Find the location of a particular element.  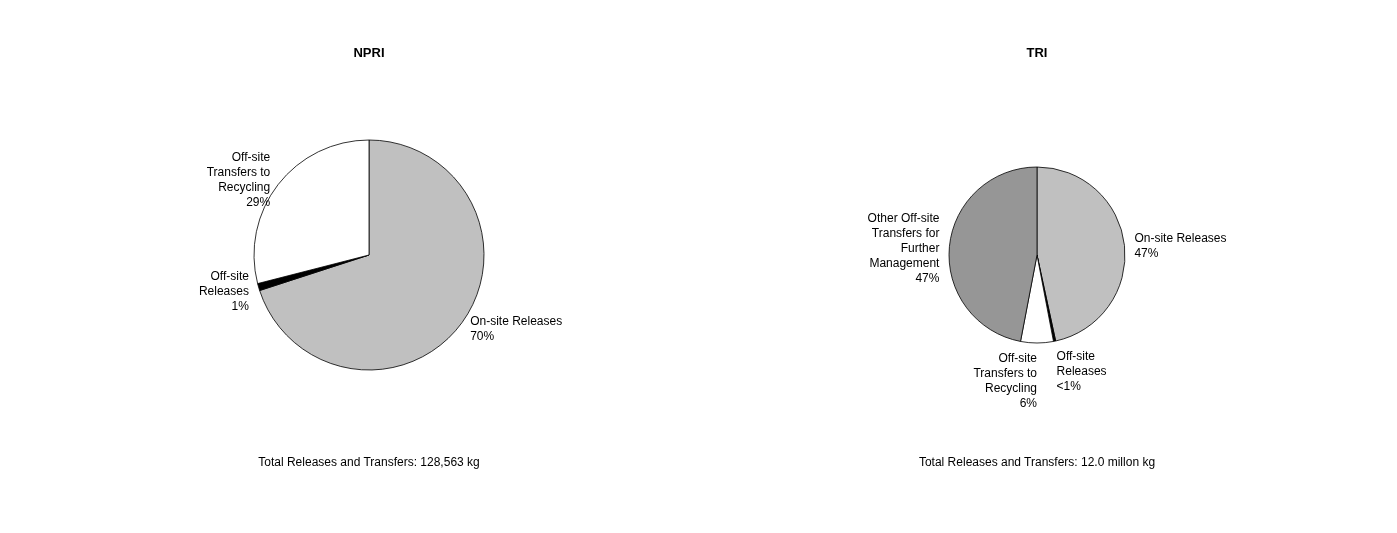

chart-title: TRI is located at coordinates (1037, 52).